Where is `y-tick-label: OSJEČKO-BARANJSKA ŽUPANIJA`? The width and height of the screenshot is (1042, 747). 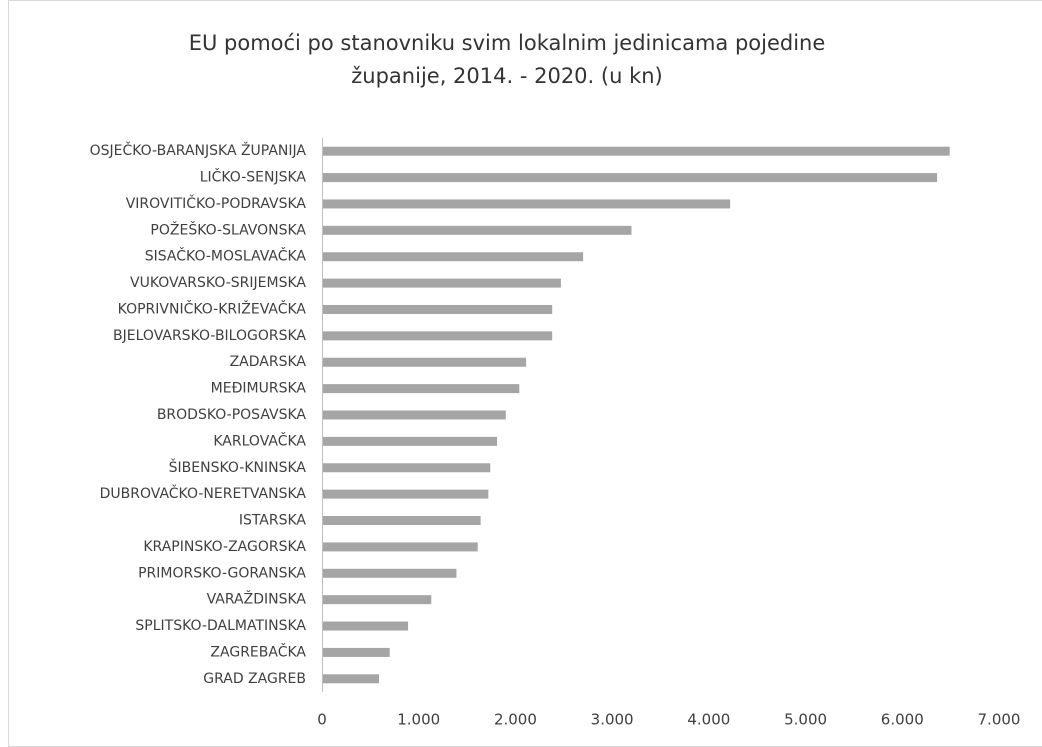 y-tick-label: OSJEČKO-BARANJSKA ŽUPANIJA is located at coordinates (198, 150).